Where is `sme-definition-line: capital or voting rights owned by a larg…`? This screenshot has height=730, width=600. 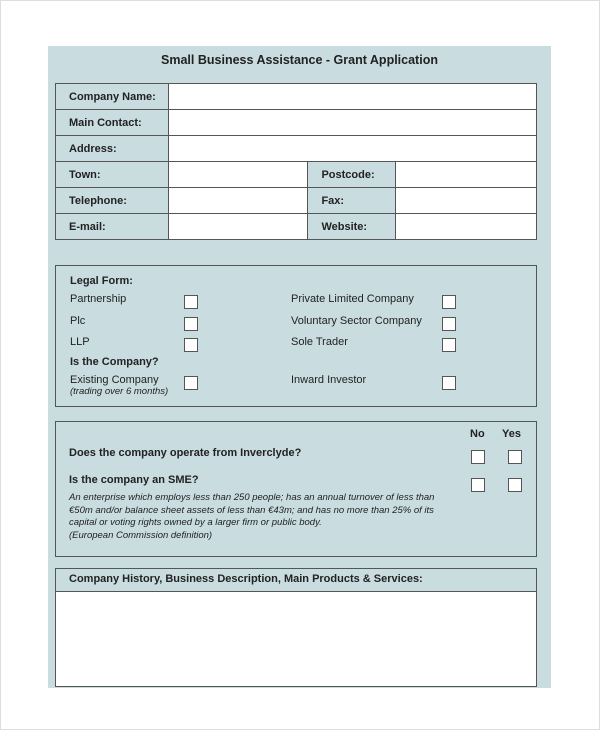
sme-definition-line: capital or voting rights owned by a larg… is located at coordinates (195, 522).